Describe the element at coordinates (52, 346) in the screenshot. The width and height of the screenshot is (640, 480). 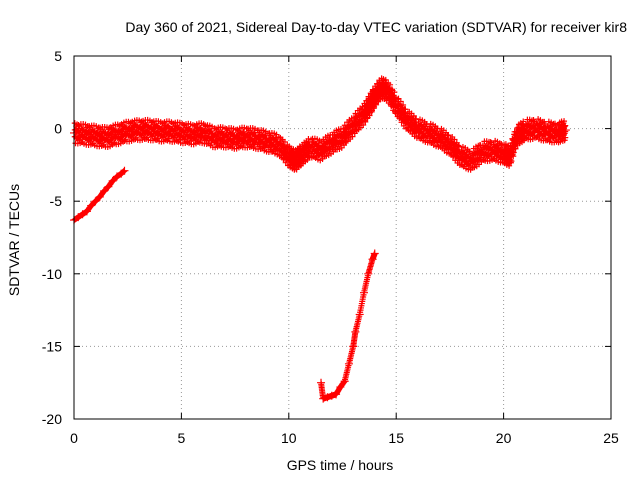
I see `y-tick-label: -15` at that location.